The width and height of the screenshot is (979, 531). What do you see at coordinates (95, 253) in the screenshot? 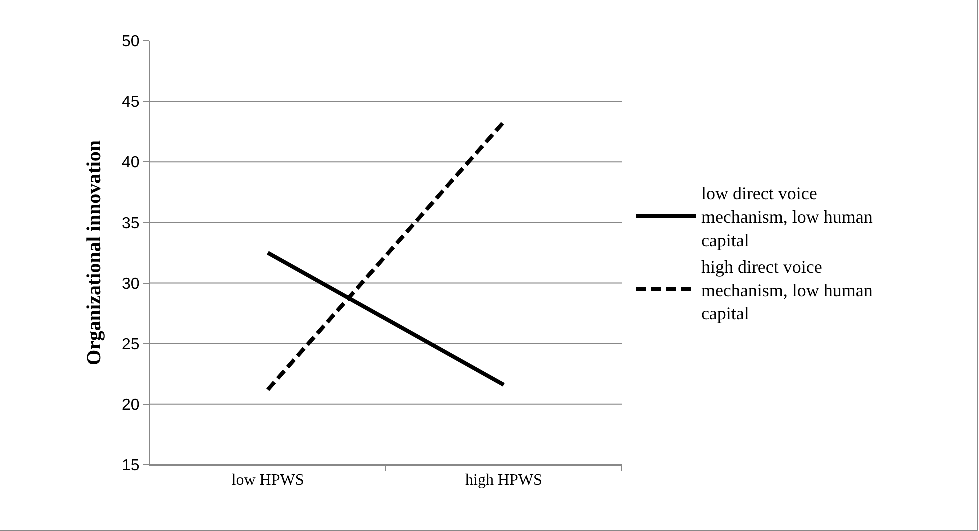
I see `y-axis-title: Organizational innovation` at bounding box center [95, 253].